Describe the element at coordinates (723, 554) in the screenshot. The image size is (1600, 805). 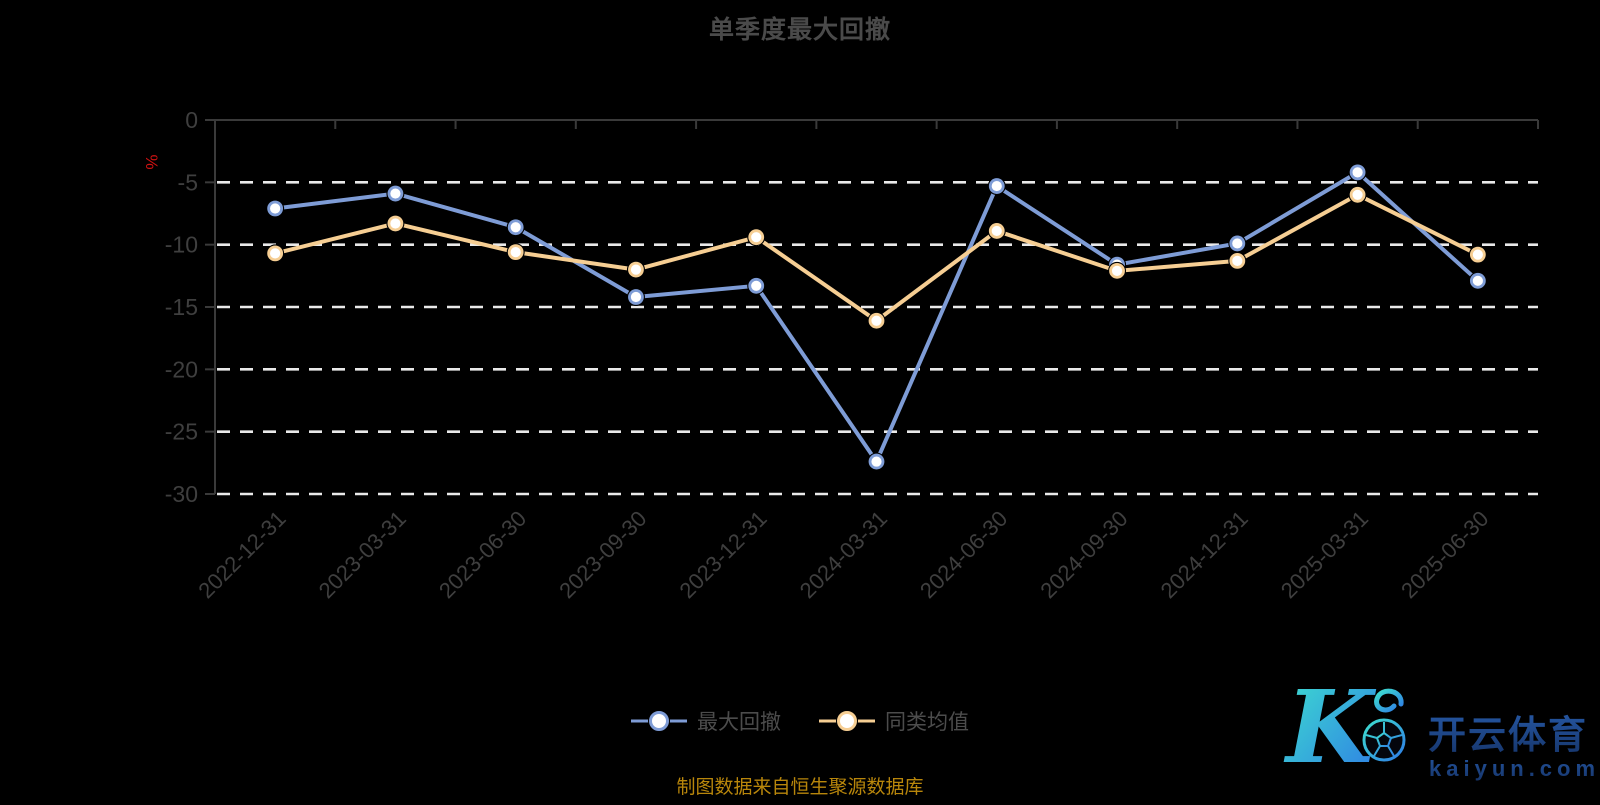
I see `x-axis-label: 2023-12-31` at that location.